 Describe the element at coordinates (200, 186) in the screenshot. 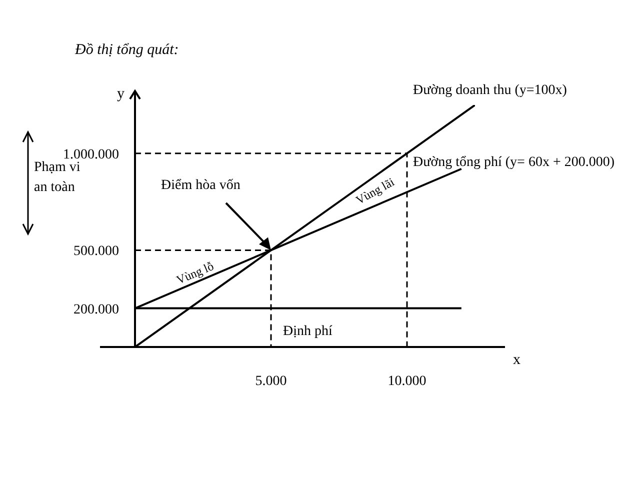

I see `annotation: Điểm hòa vốn` at that location.